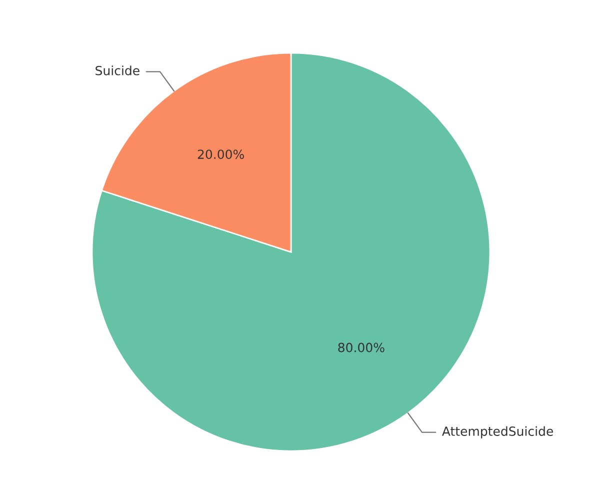 The width and height of the screenshot is (600, 495). What do you see at coordinates (221, 155) in the screenshot?
I see `data-label: 20.00%` at bounding box center [221, 155].